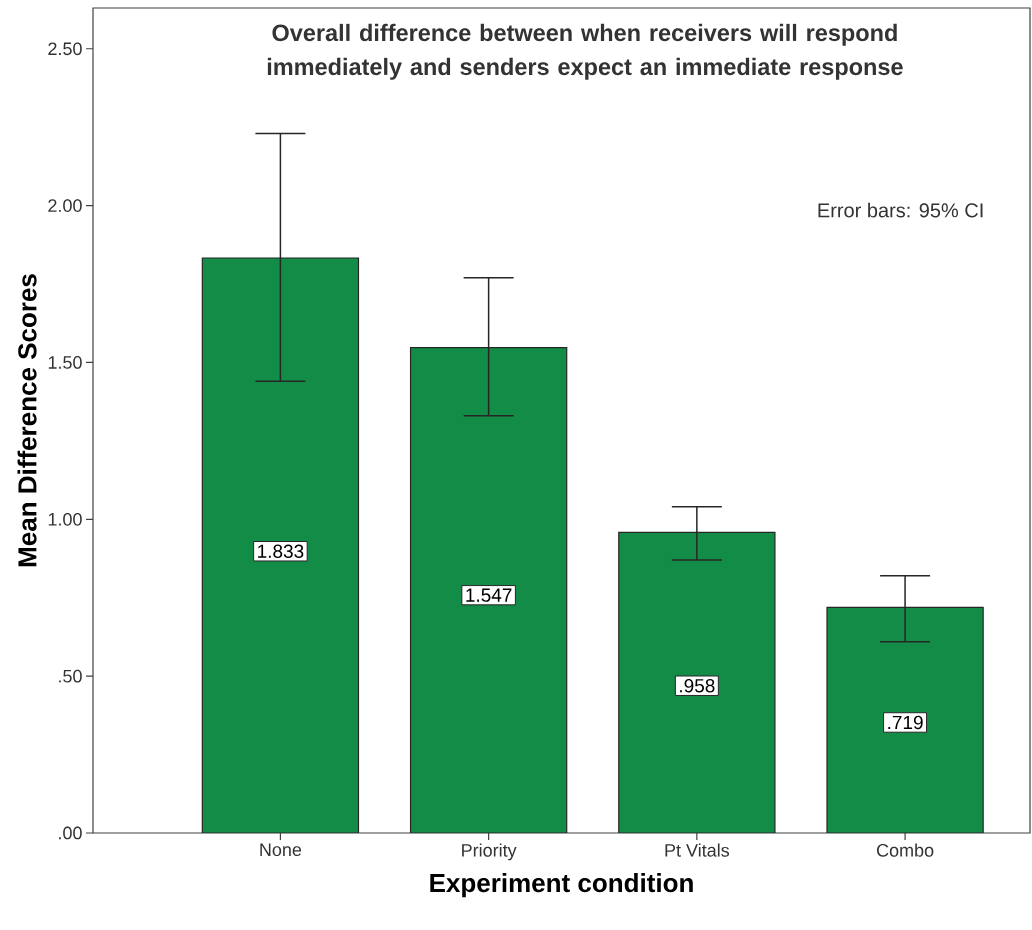 The width and height of the screenshot is (1032, 930). I want to click on x-tick-label: None, so click(281, 850).